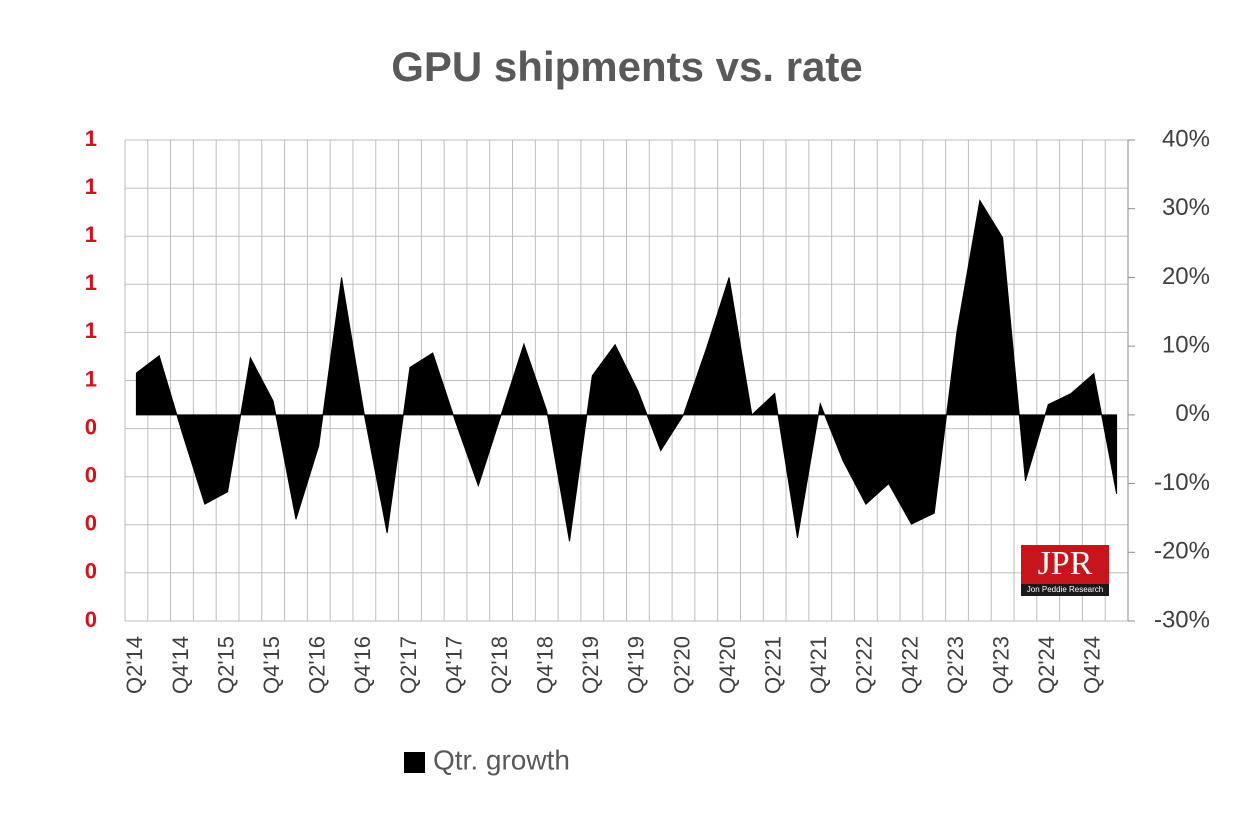  What do you see at coordinates (545, 665) in the screenshot?
I see `x-tick-label: Q4'18` at bounding box center [545, 665].